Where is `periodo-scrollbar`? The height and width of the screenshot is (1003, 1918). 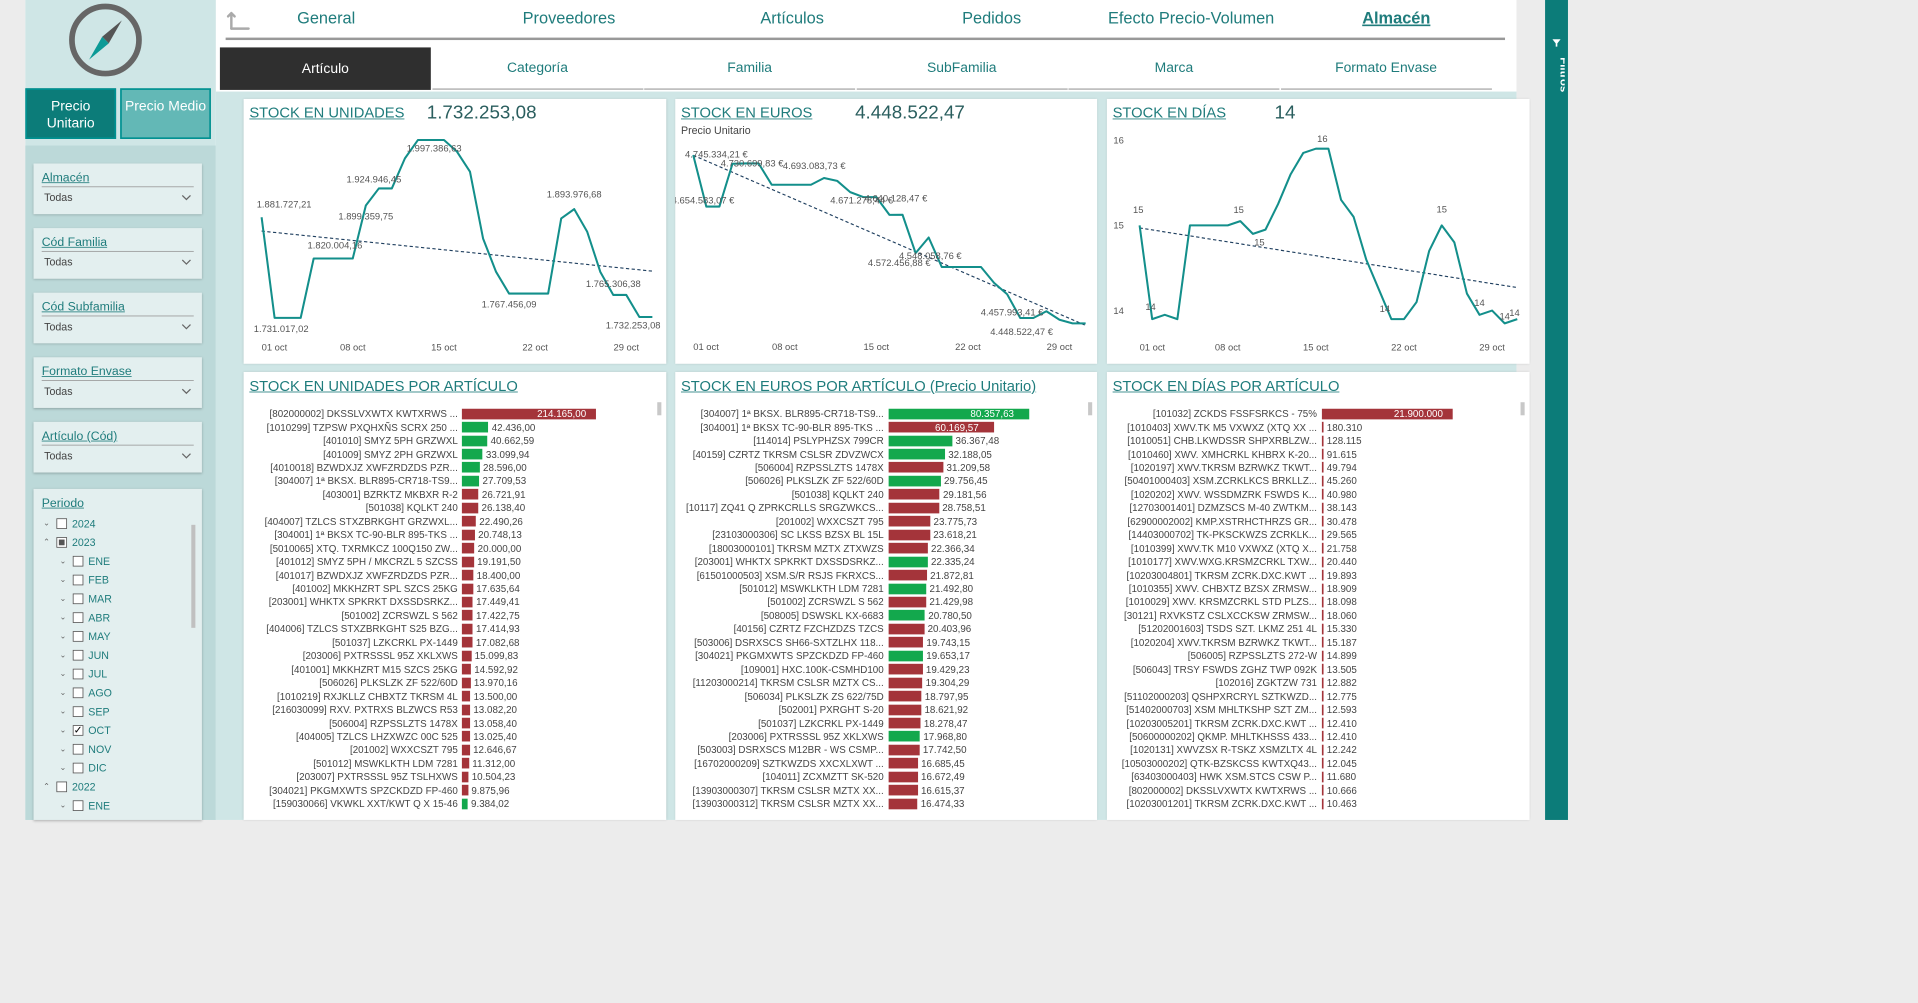
periodo-scrollbar is located at coordinates (193, 576).